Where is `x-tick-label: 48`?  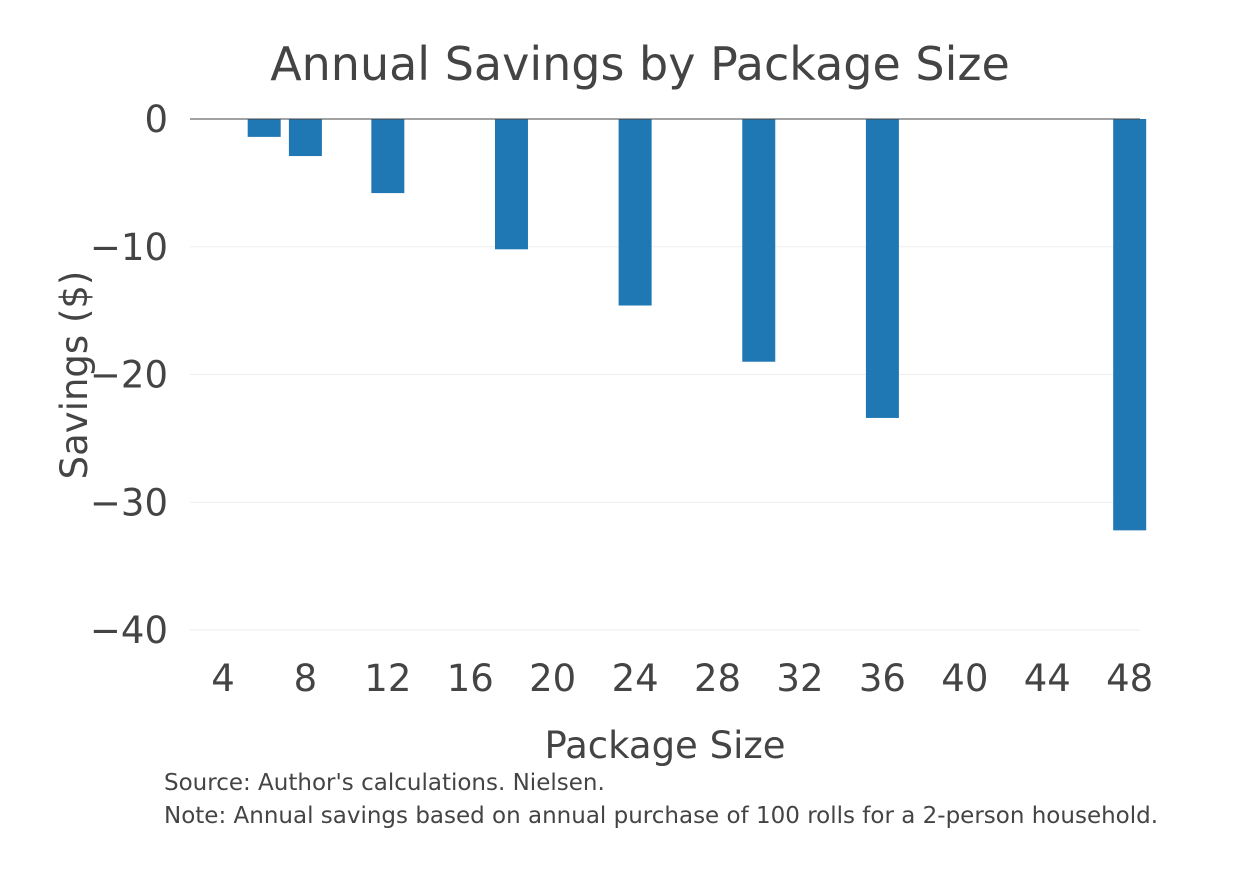 x-tick-label: 48 is located at coordinates (1129, 678).